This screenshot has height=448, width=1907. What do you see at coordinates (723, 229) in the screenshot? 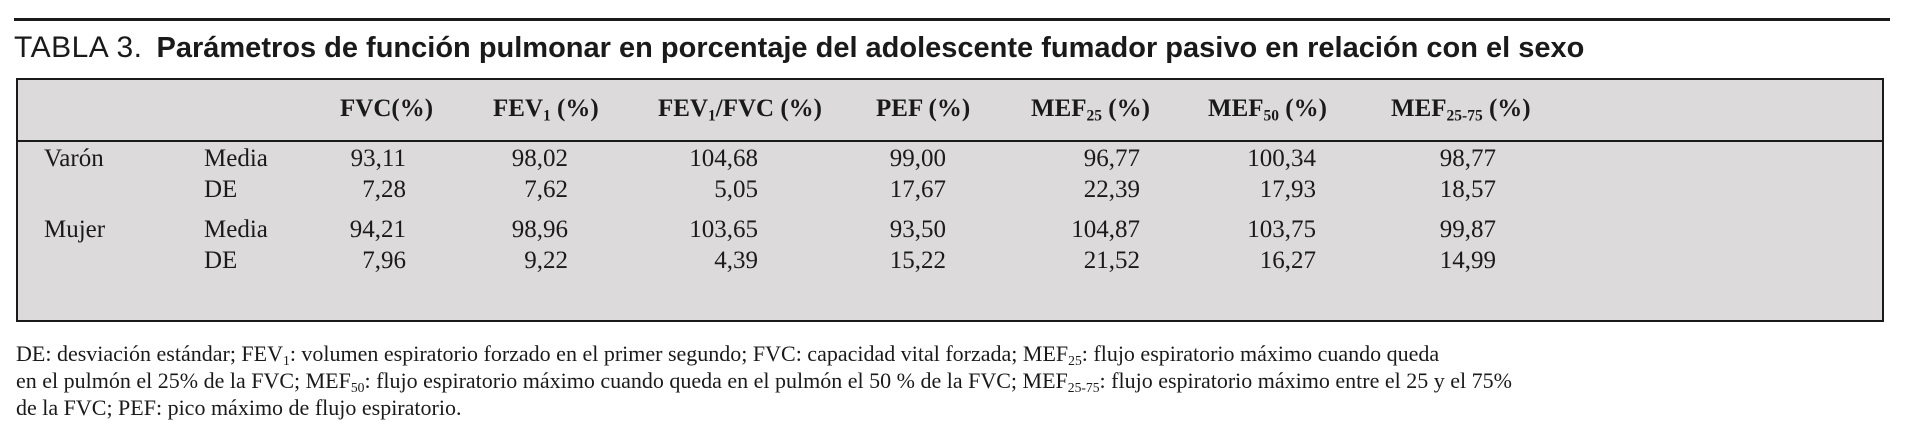
I see `table-cell: 103,65` at bounding box center [723, 229].